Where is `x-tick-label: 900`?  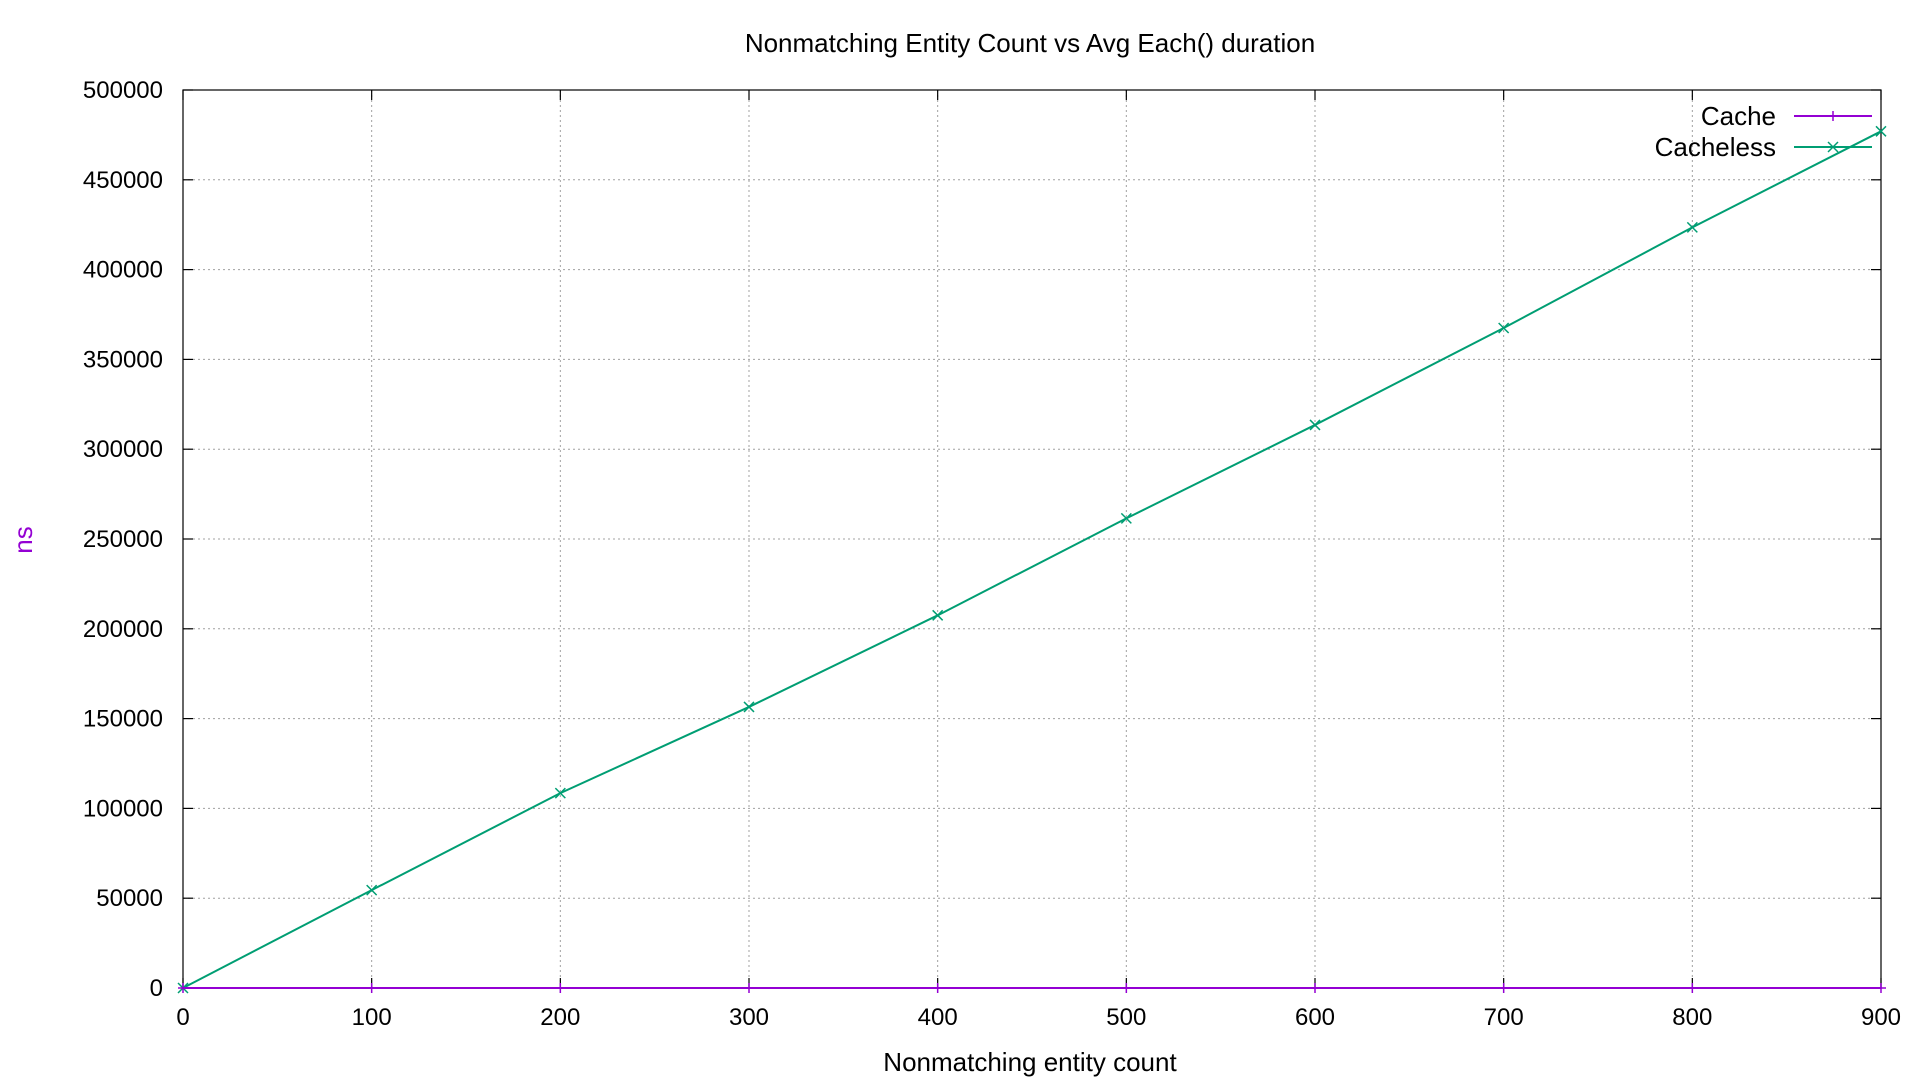
x-tick-label: 900 is located at coordinates (1881, 1017).